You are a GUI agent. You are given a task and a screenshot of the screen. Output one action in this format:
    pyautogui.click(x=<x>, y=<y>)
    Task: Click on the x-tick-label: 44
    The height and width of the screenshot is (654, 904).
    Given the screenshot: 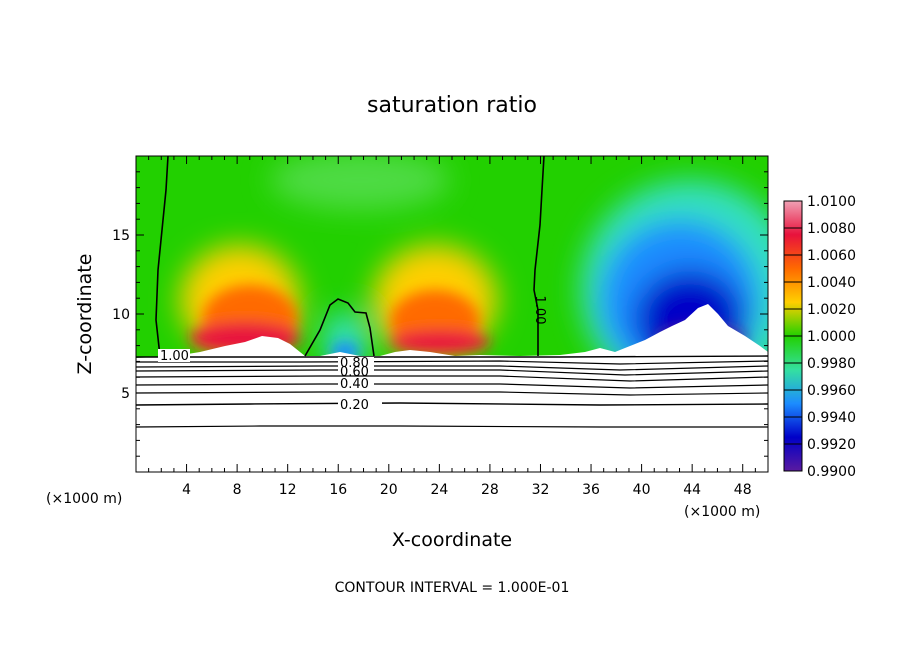 What is the action you would take?
    pyautogui.click(x=692, y=490)
    